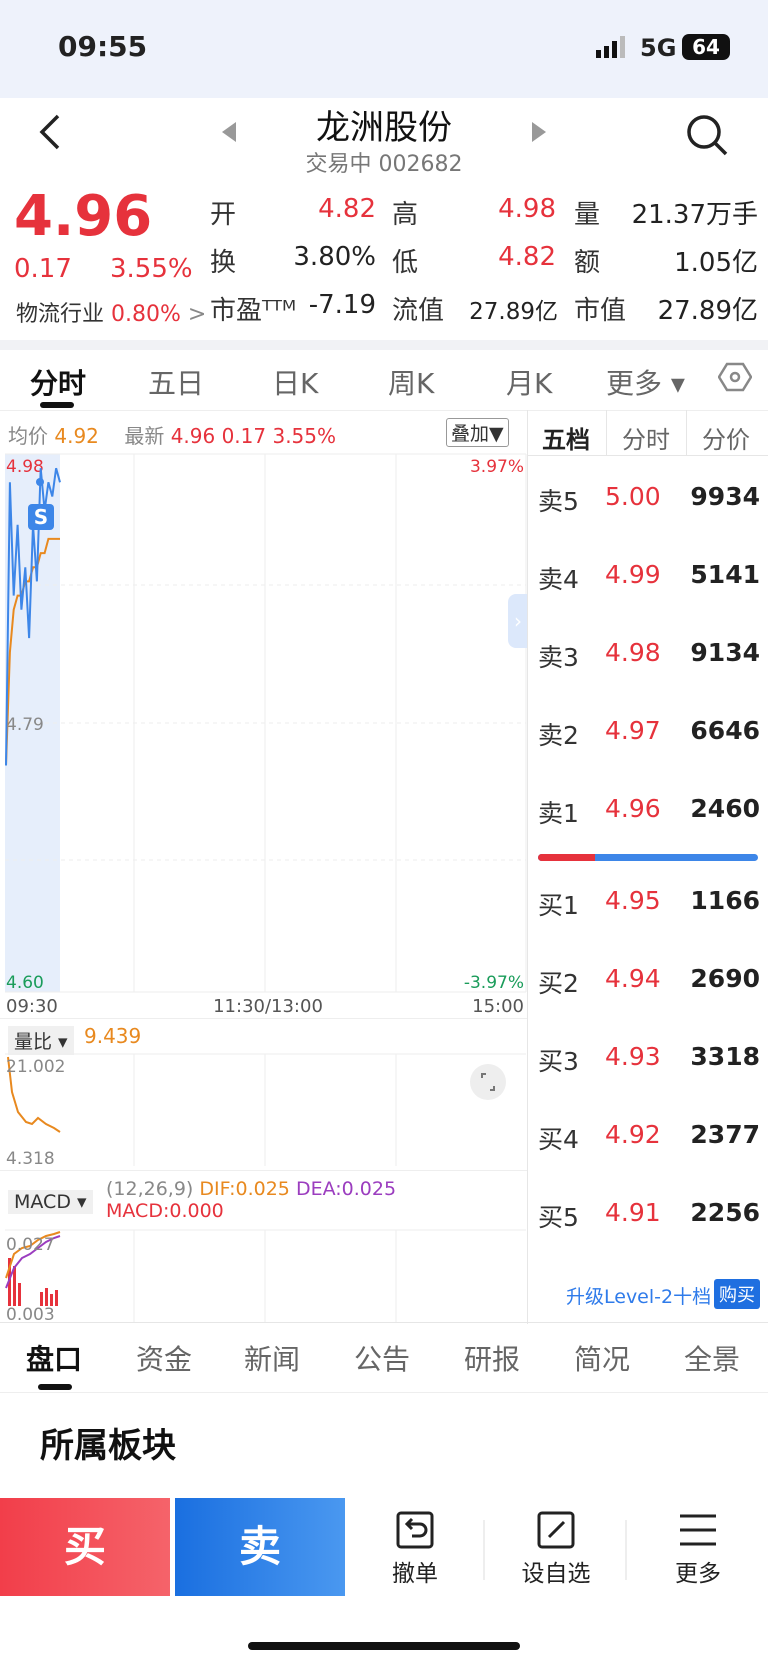 This screenshot has width=768, height=1663. Describe the element at coordinates (342, 305) in the screenshot. I see `pe-value: -7.19` at that location.